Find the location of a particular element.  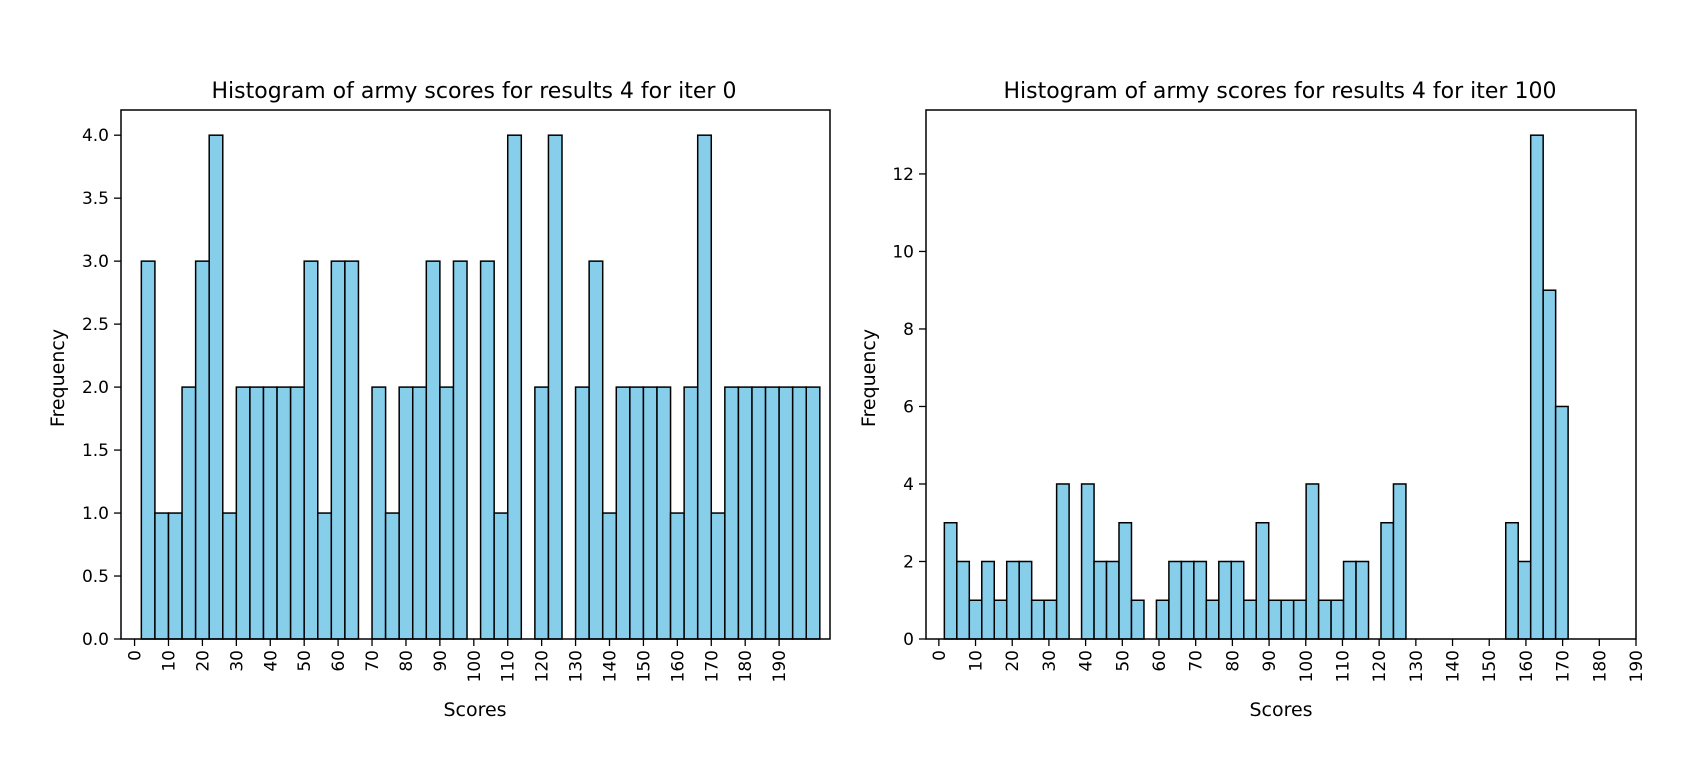

chart-right-xtick-label-12: 120 is located at coordinates (1380, 666).